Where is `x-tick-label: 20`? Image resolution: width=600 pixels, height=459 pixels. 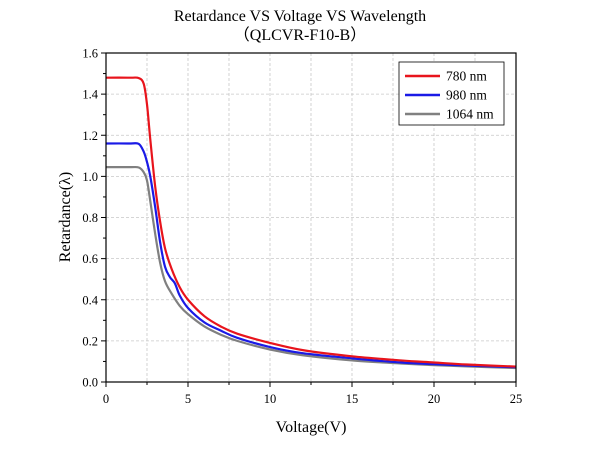 x-tick-label: 20 is located at coordinates (434, 399).